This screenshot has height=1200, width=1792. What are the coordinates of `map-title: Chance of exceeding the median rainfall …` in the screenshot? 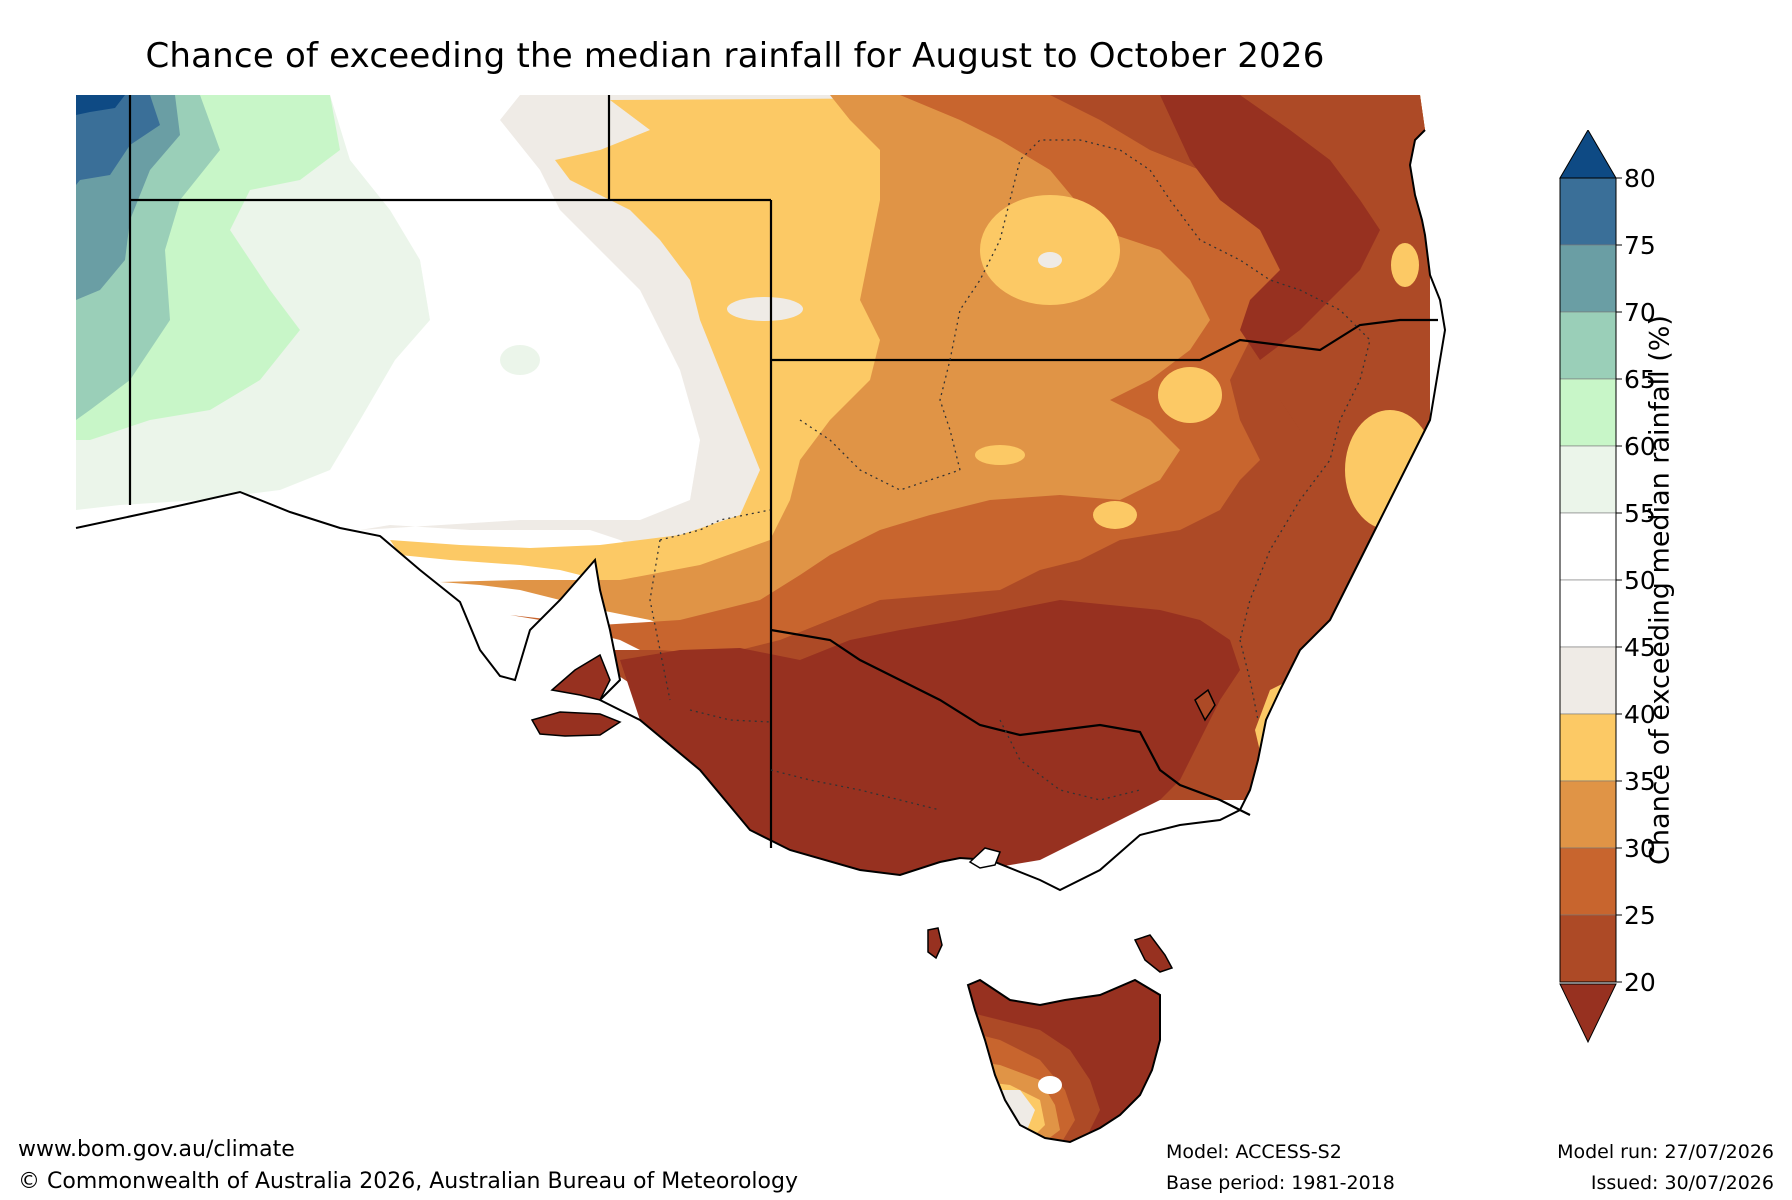 It's located at (735, 56).